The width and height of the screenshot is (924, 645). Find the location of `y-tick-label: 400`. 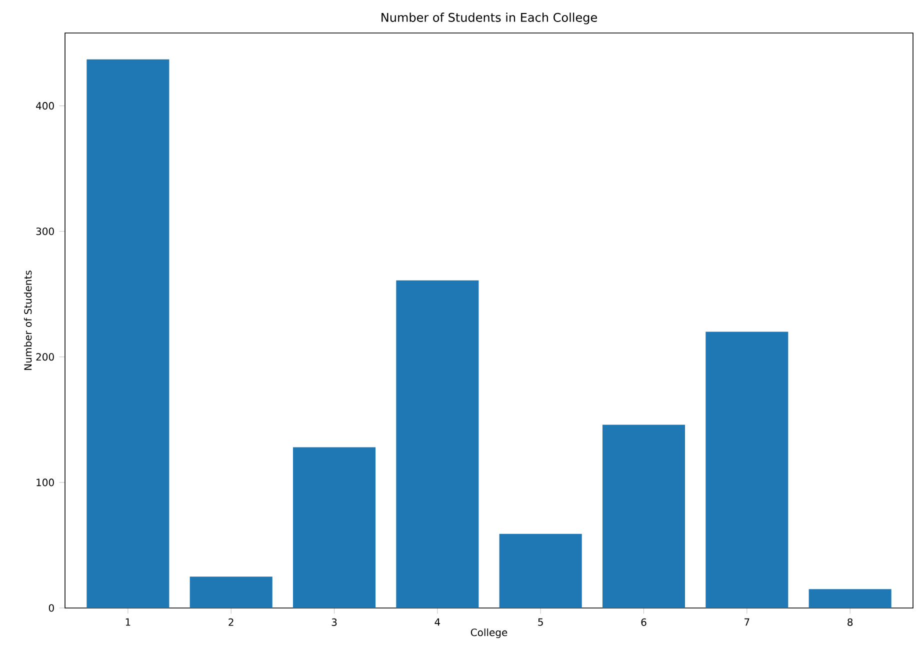

y-tick-label: 400 is located at coordinates (45, 106).